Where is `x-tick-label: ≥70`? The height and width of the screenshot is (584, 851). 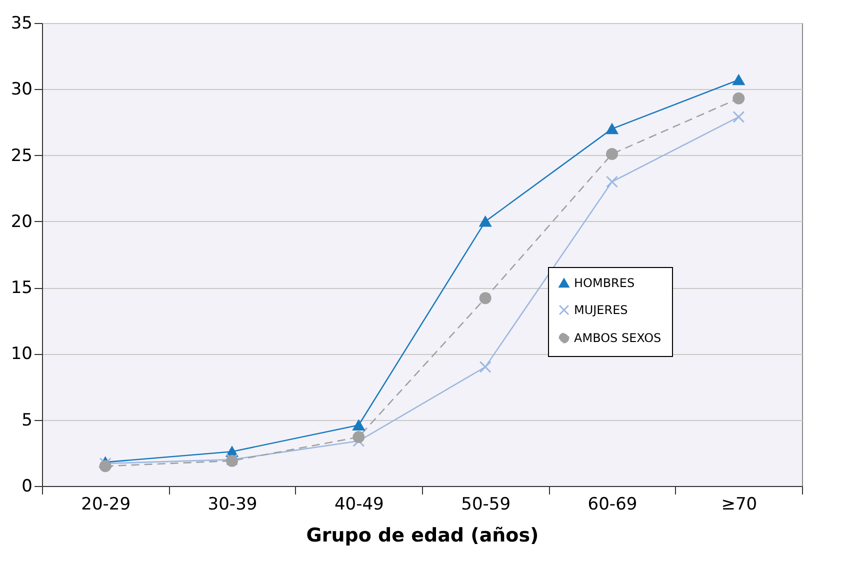
x-tick-label: ≥70 is located at coordinates (739, 504).